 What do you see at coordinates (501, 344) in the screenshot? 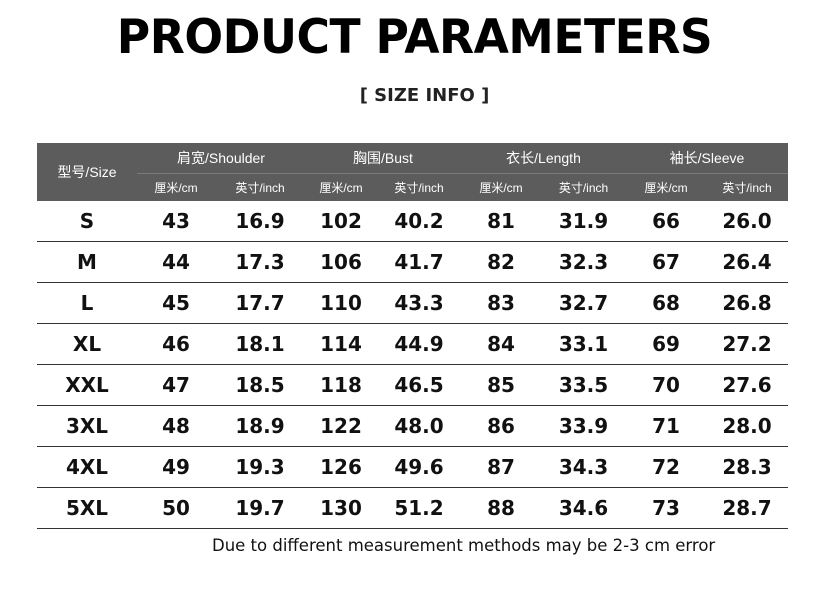
I see `cell-length-cm: 84` at bounding box center [501, 344].